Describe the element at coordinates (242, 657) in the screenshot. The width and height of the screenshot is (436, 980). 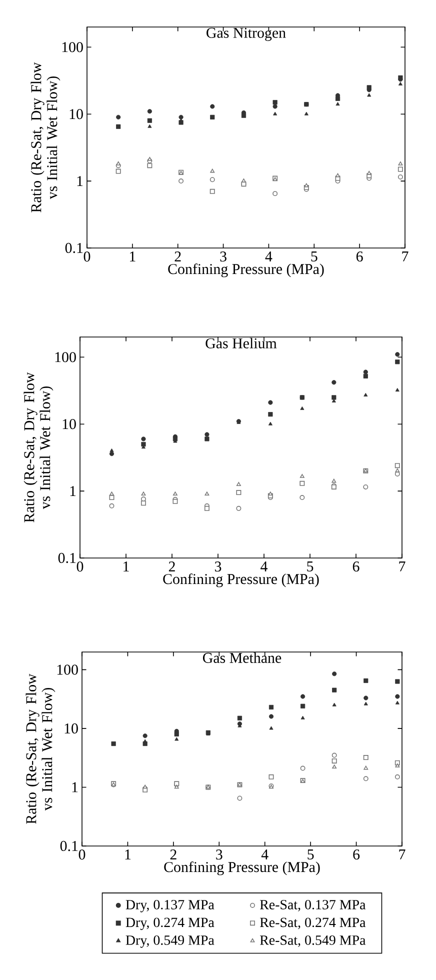
I see `chart-title: Gas Methane` at that location.